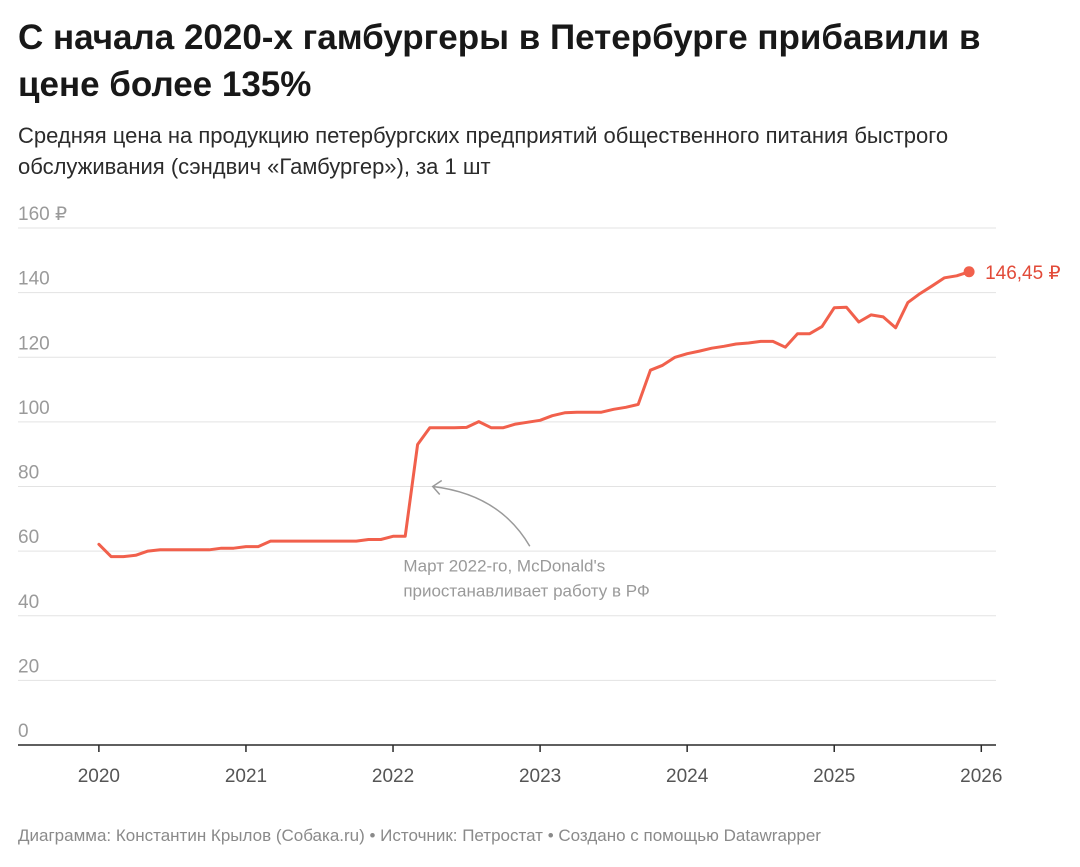  I want to click on x-tick-label-2026: 2026, so click(981, 776).